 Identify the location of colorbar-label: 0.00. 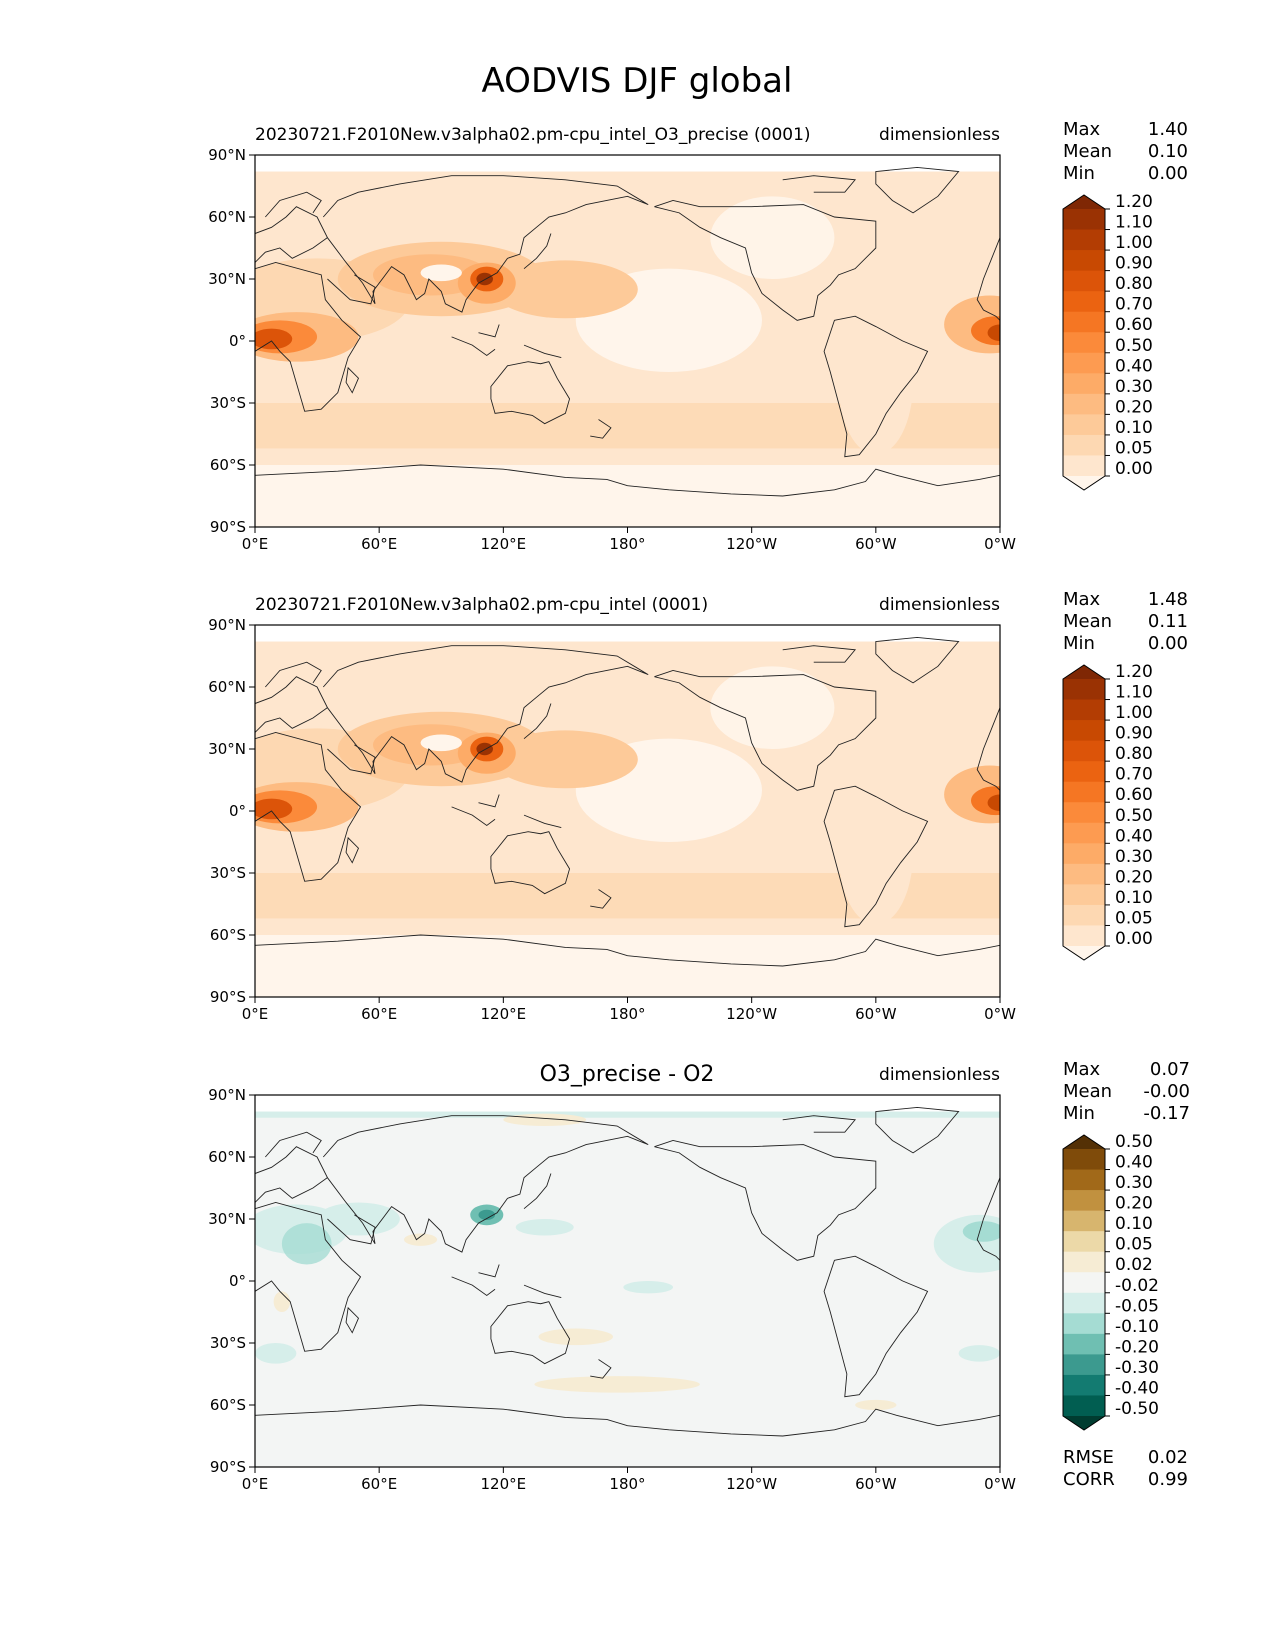
(1134, 469).